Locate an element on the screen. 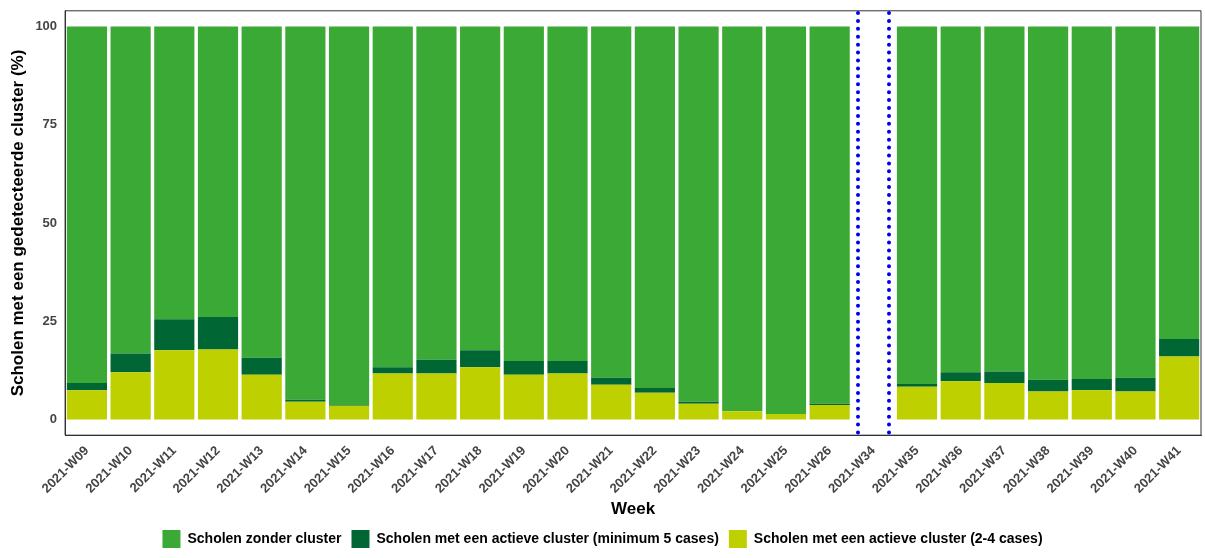  y-axis-title: Scholen met een gedetecteerde cluster (%) is located at coordinates (17, 223).